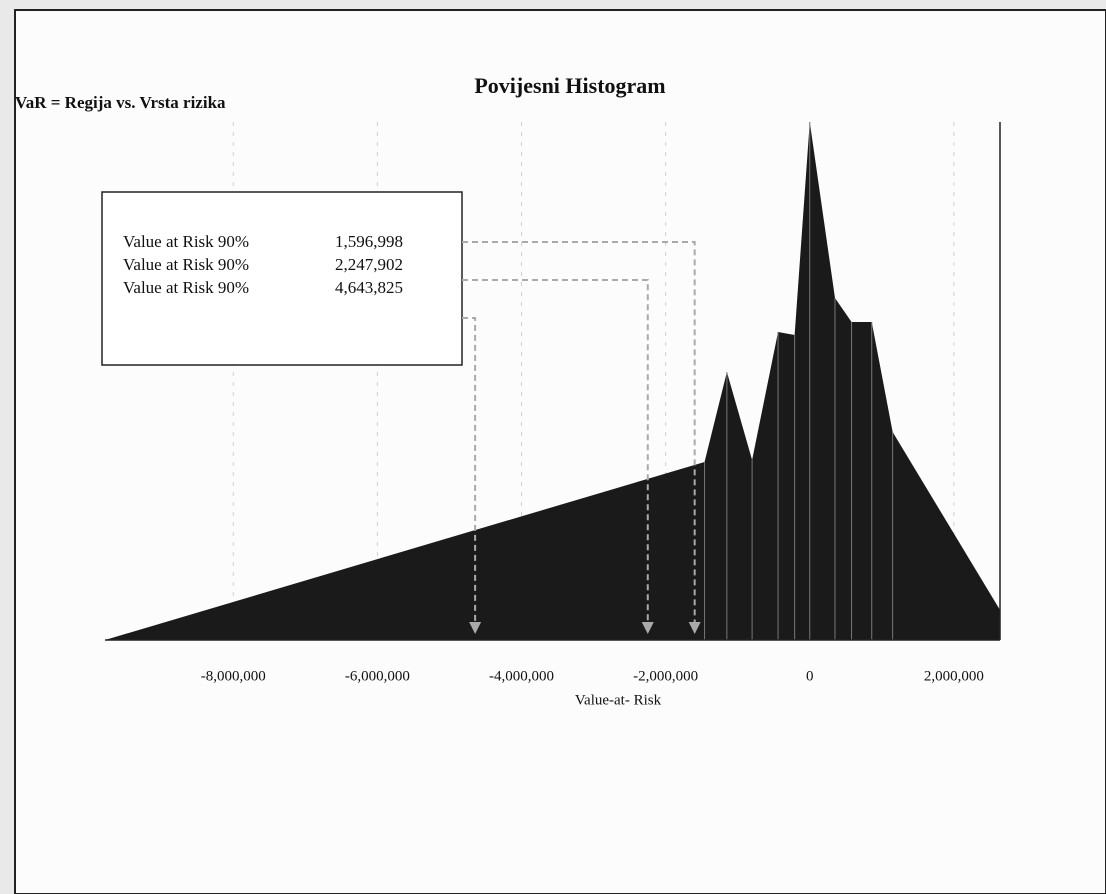 This screenshot has width=1106, height=894. What do you see at coordinates (233, 676) in the screenshot?
I see `x-tick-label: -8,000,000` at bounding box center [233, 676].